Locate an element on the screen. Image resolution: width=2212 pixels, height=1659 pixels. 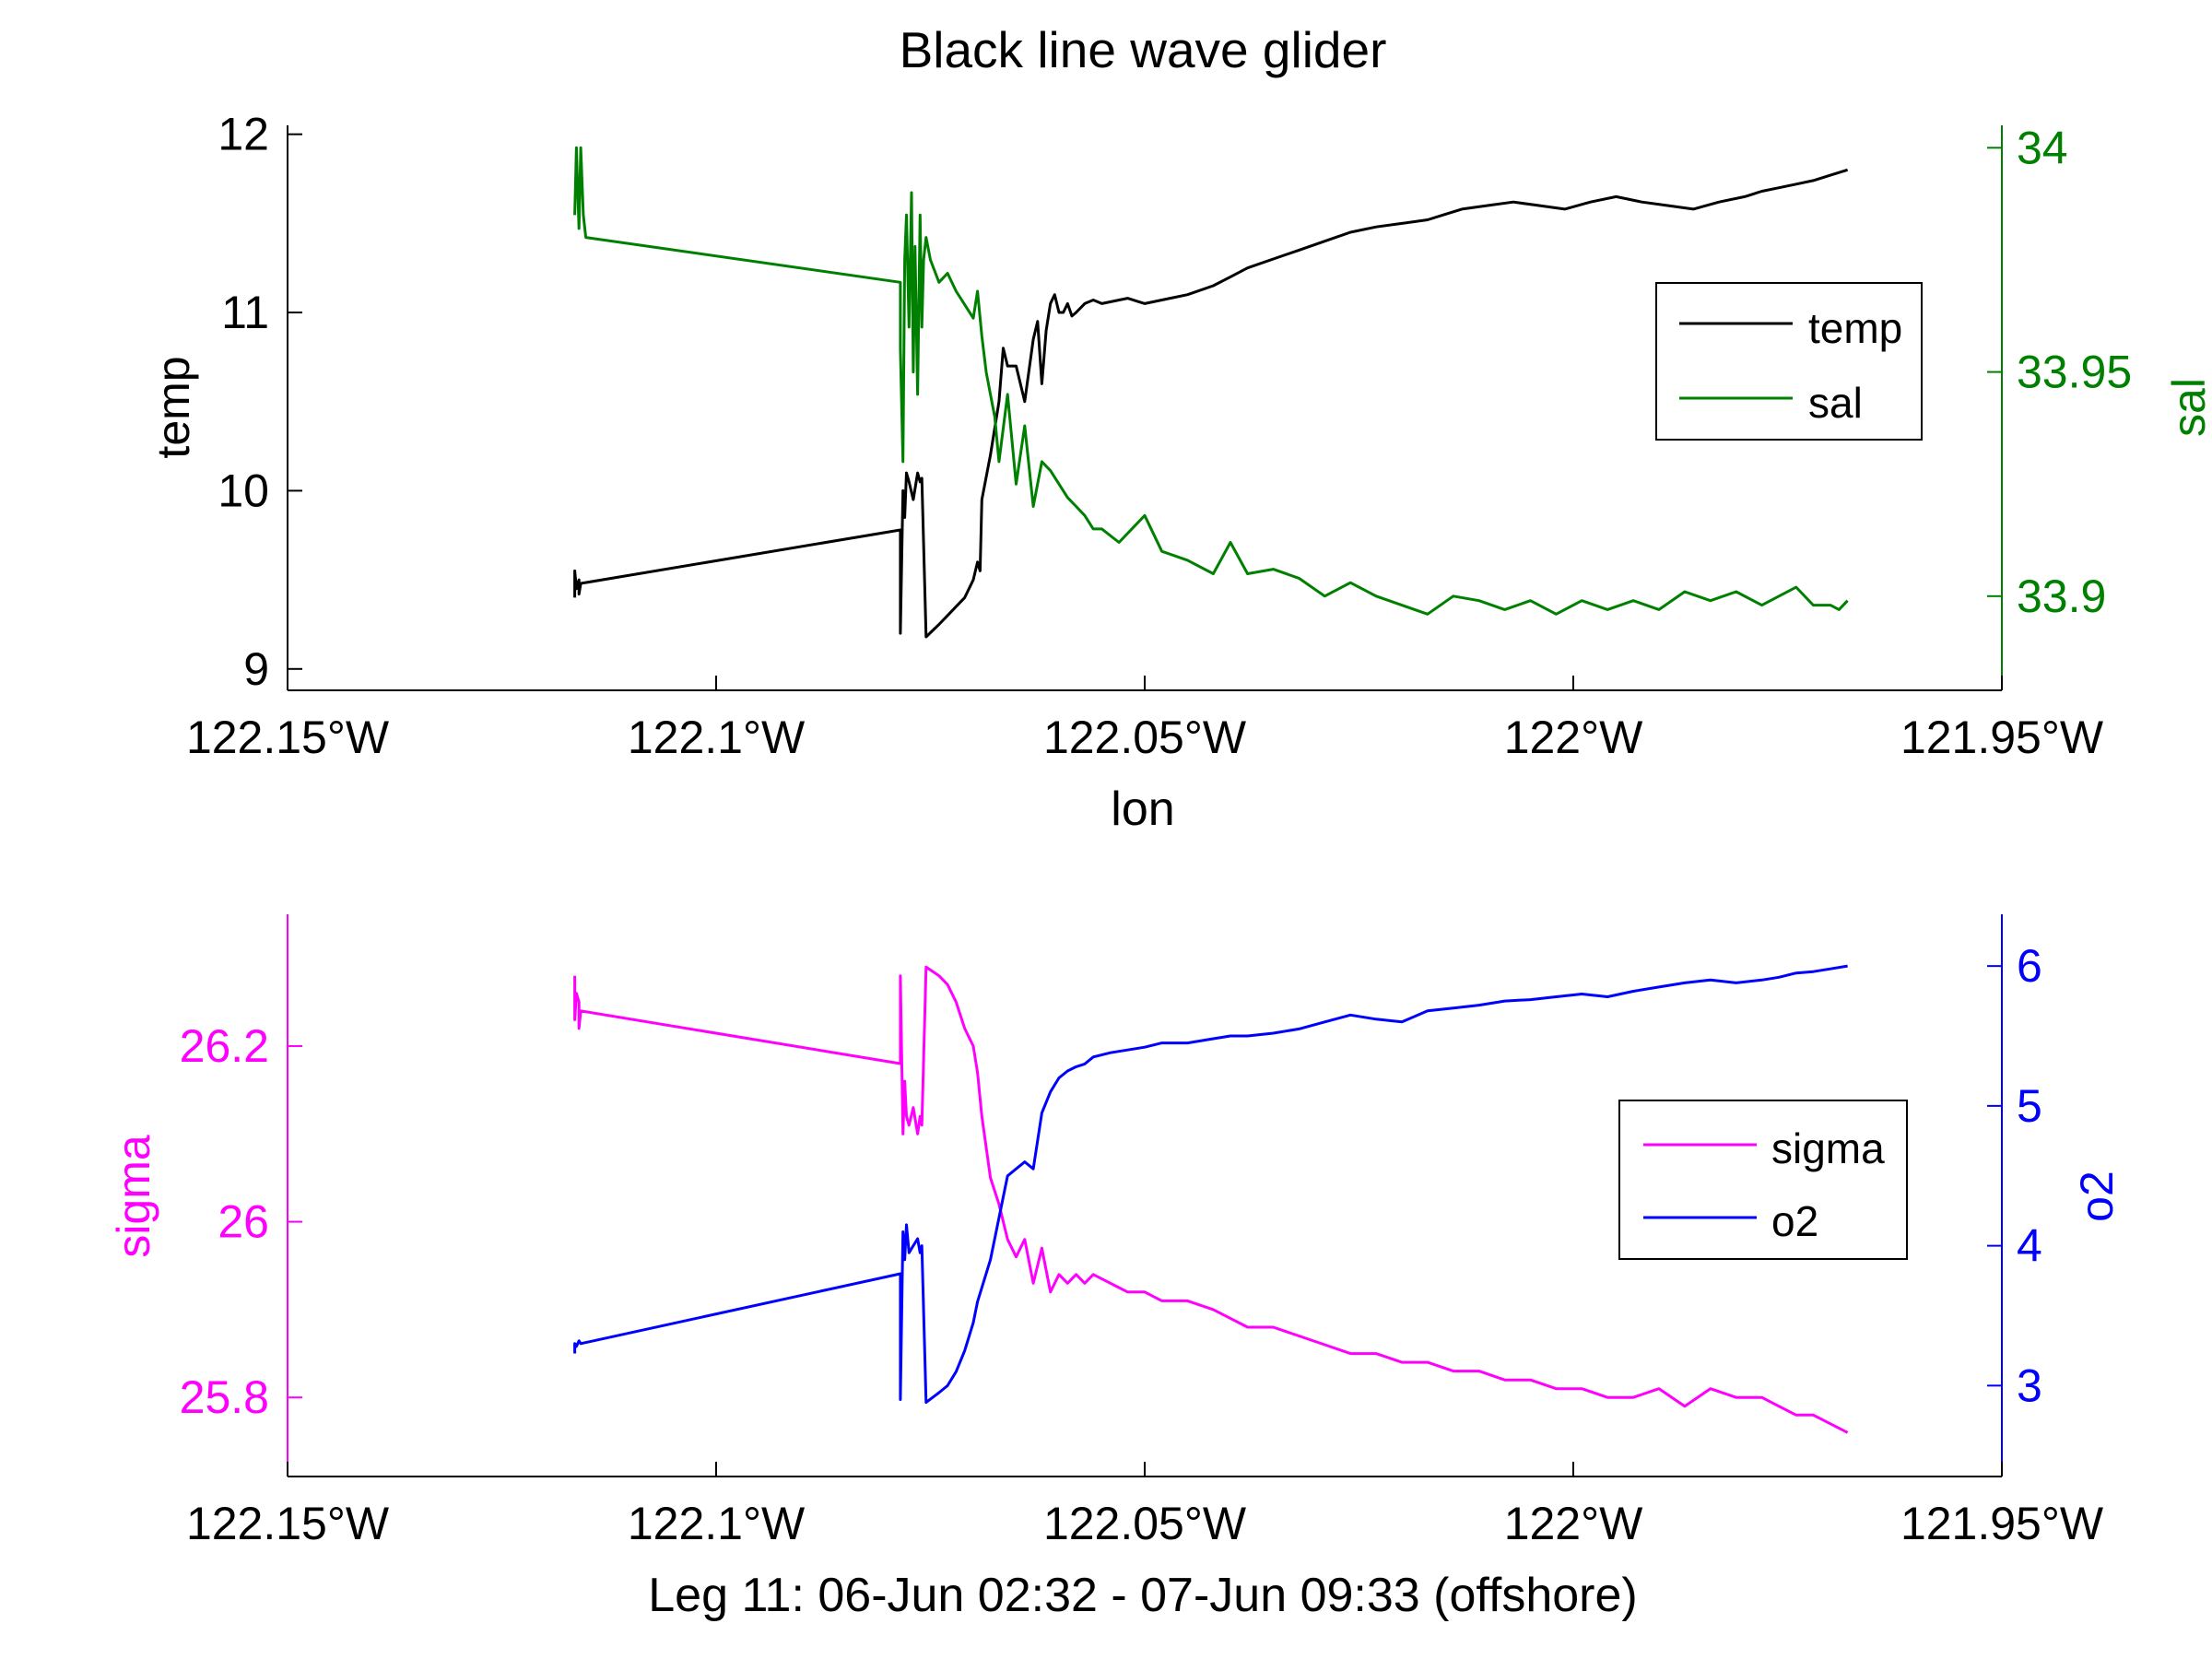
top-x-axis-label: lon is located at coordinates (1142, 809).